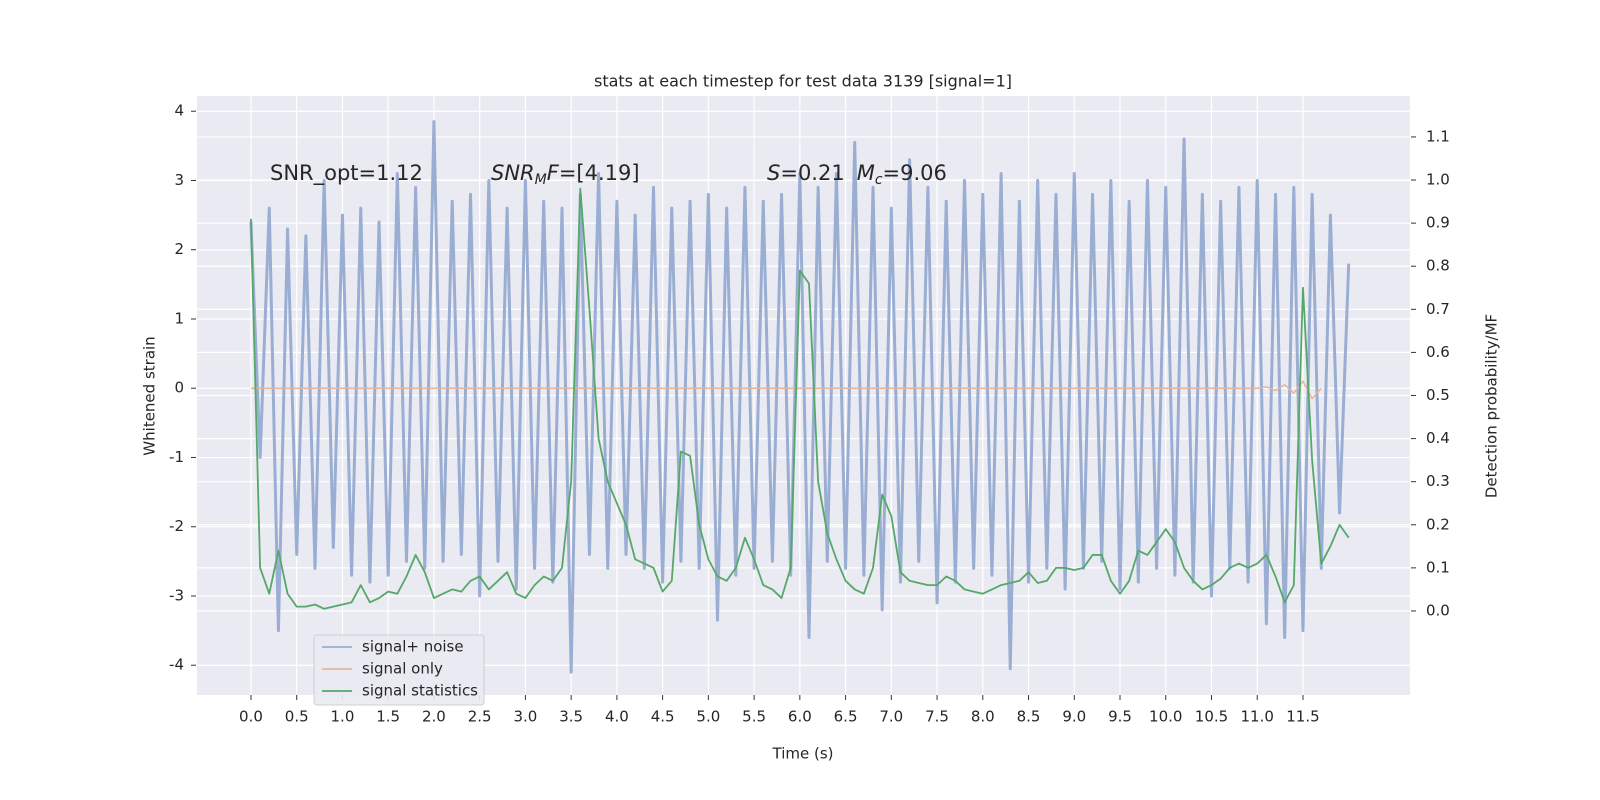 The image size is (1600, 800). I want to click on y2-tick-label: 0.3, so click(1438, 481).